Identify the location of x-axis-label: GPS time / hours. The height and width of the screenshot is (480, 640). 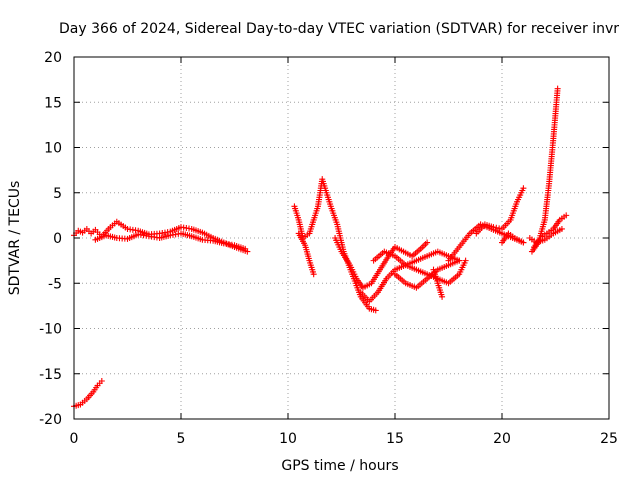
(339, 466).